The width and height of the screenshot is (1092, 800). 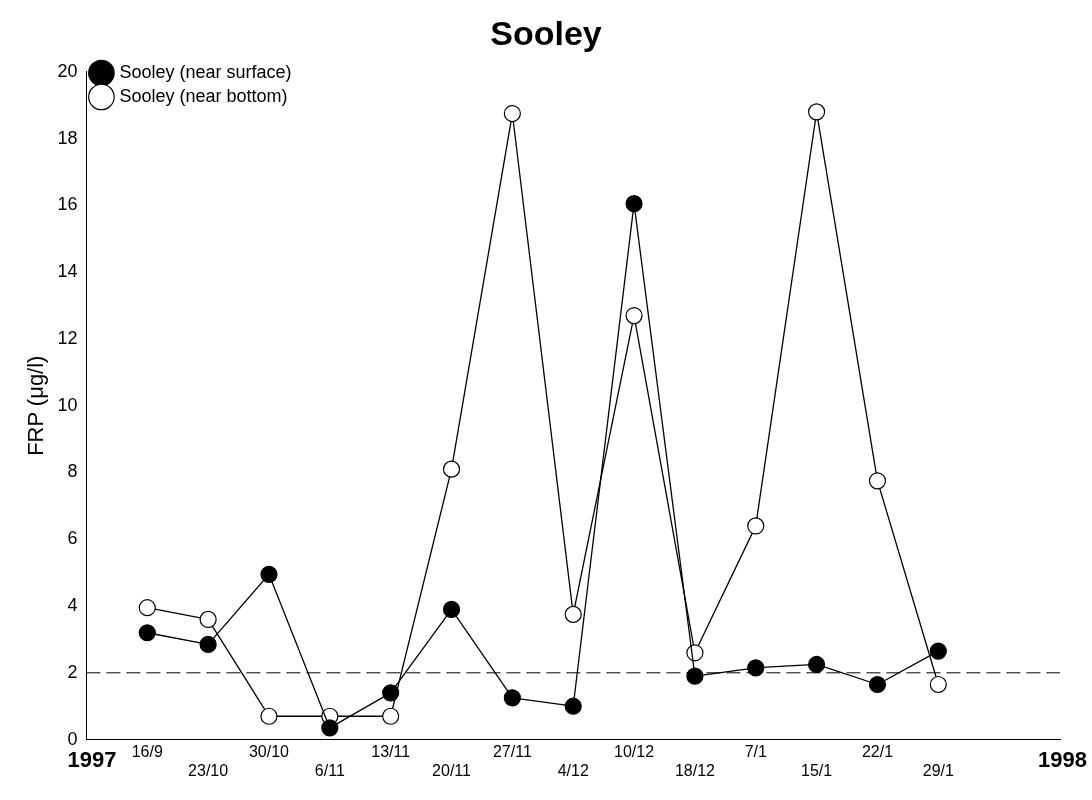 I want to click on legend-label: Sooley (near surface), so click(x=205, y=71).